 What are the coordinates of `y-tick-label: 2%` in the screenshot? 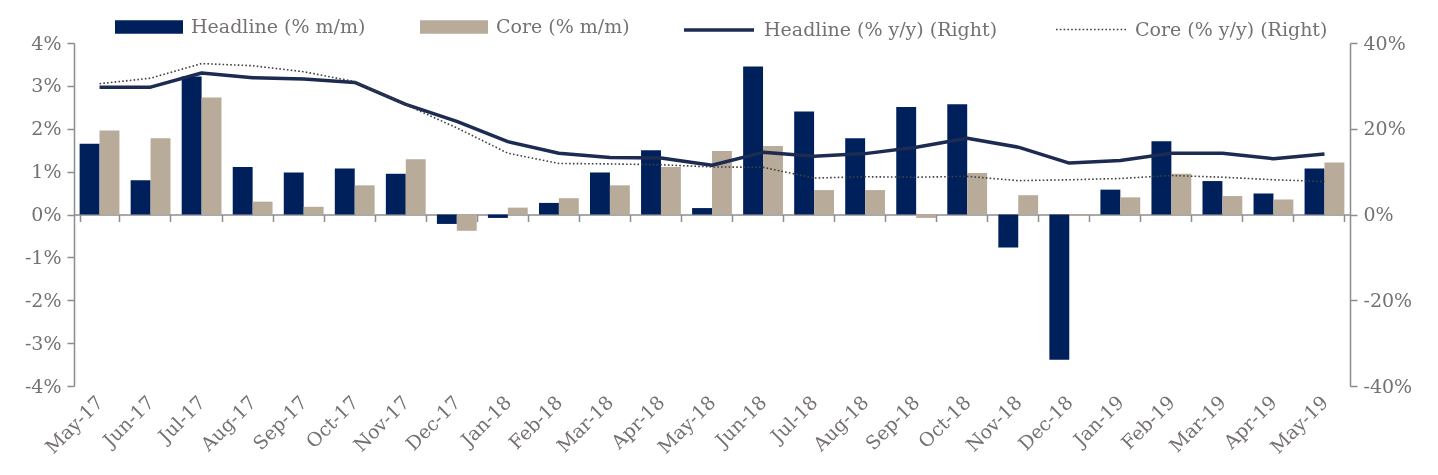 It's located at (46, 128).